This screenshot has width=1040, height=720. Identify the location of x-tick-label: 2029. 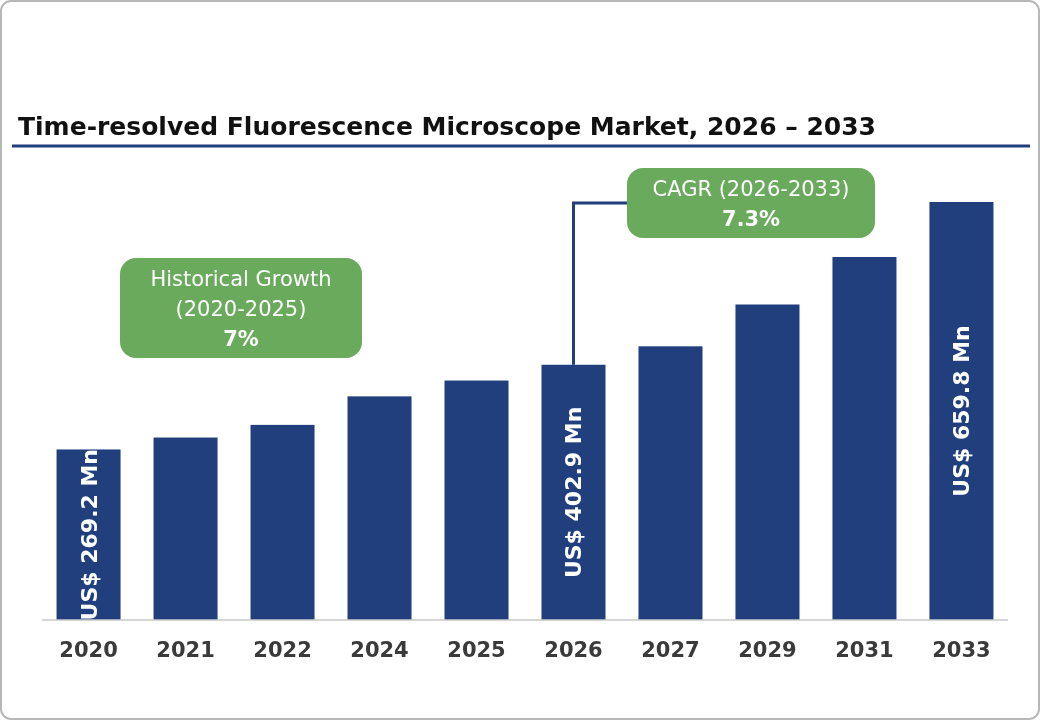
(767, 650).